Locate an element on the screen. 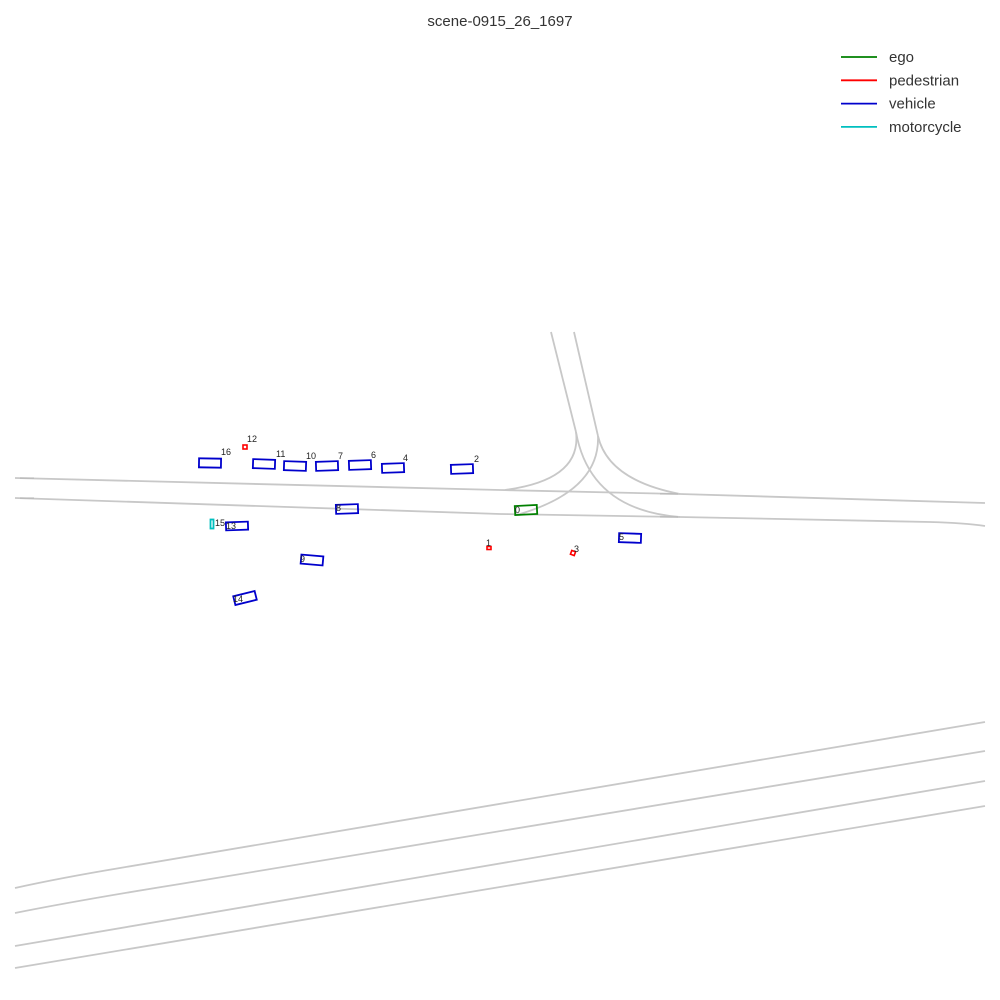 The height and width of the screenshot is (1000, 1000). agent-16-box is located at coordinates (210, 463).